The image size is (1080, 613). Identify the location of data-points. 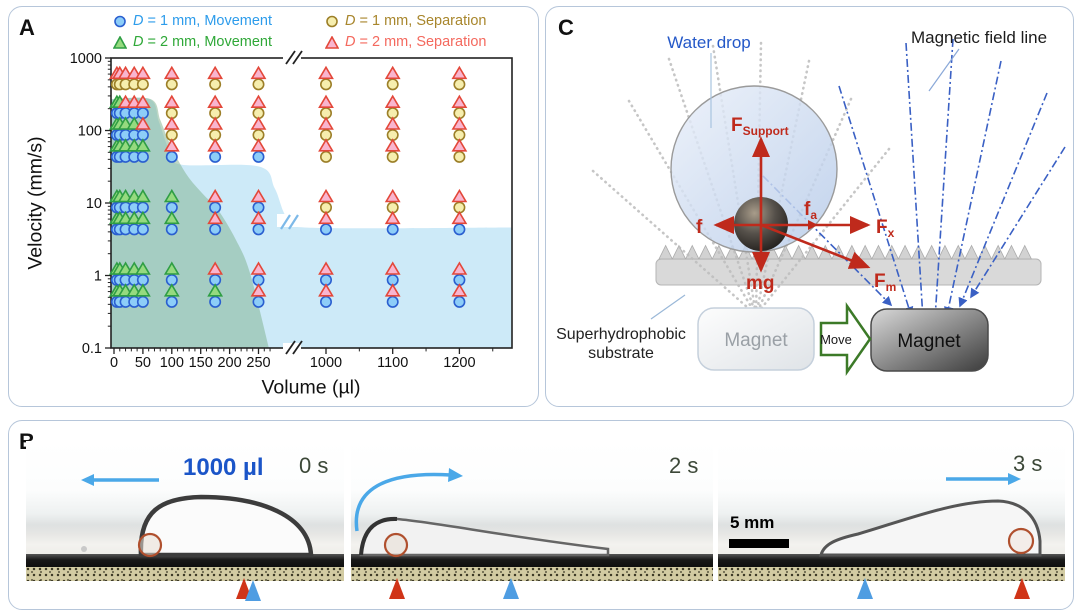
(288, 186).